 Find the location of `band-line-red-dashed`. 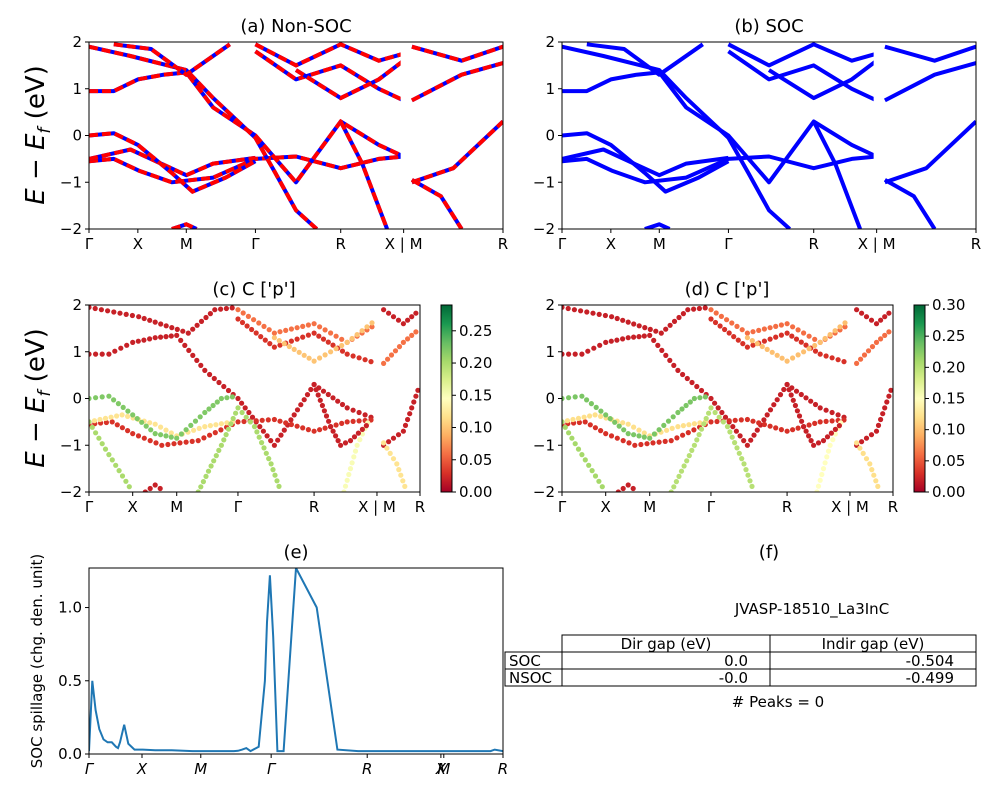

band-line-red-dashed is located at coordinates (456, 82).